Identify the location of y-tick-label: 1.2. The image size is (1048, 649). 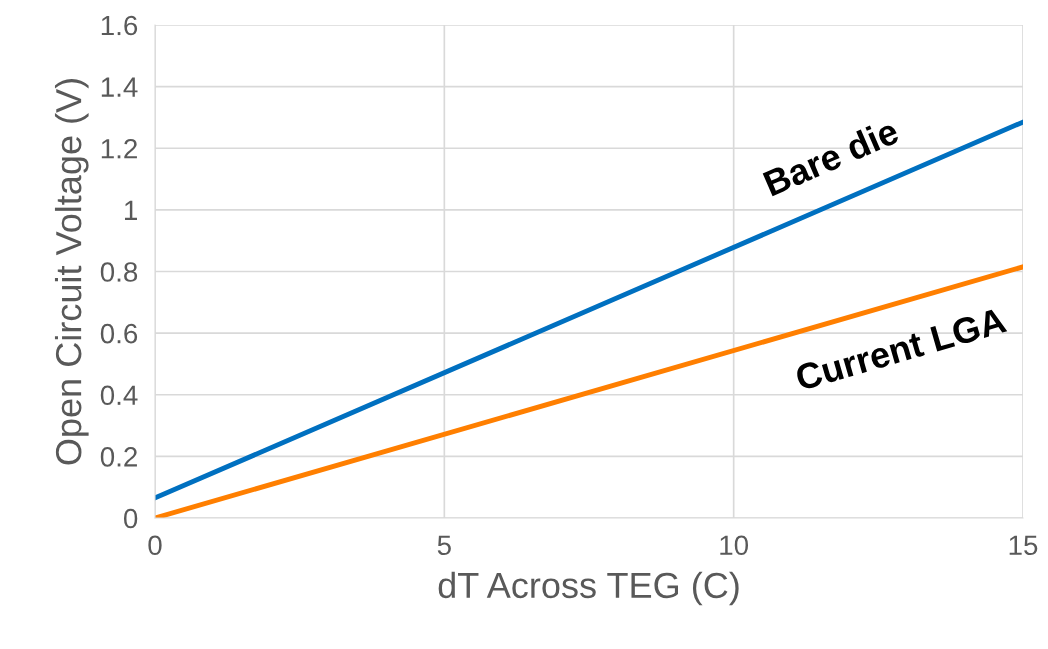
(119, 148).